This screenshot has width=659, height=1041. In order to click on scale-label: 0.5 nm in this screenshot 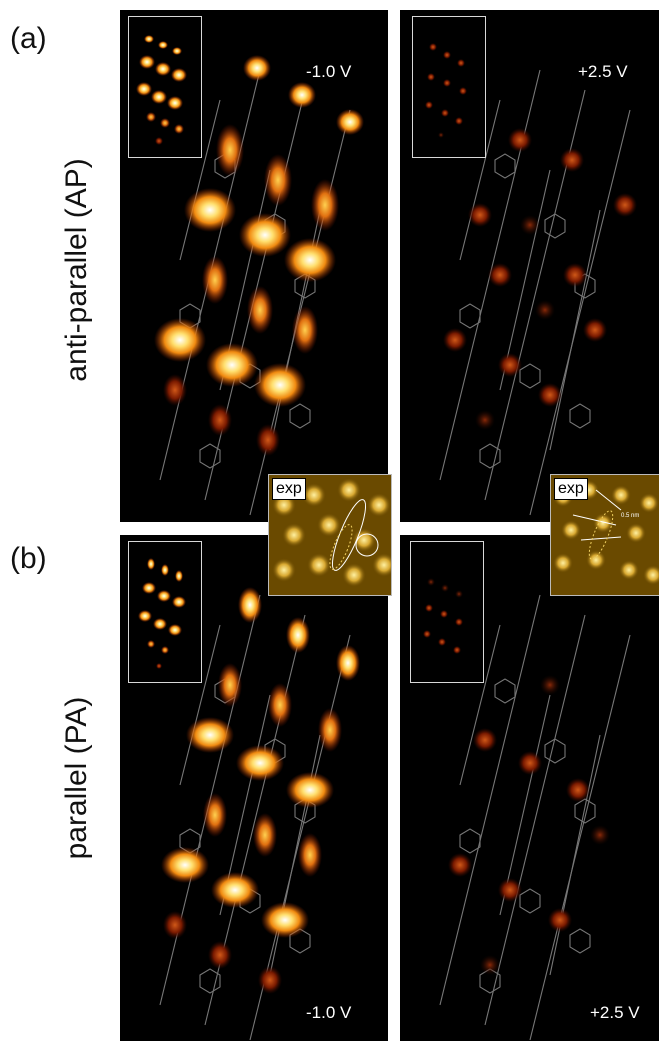, I will do `click(630, 516)`.